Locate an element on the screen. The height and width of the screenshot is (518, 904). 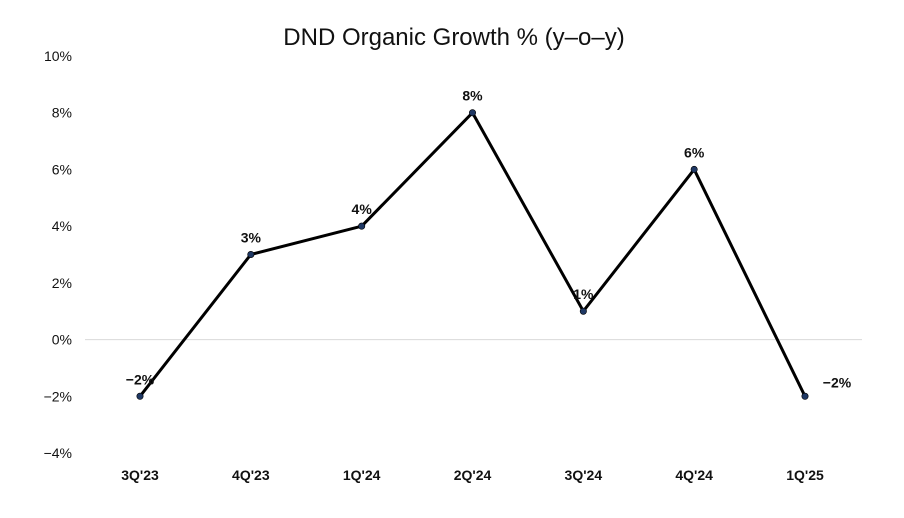
data-label: 8% is located at coordinates (472, 96).